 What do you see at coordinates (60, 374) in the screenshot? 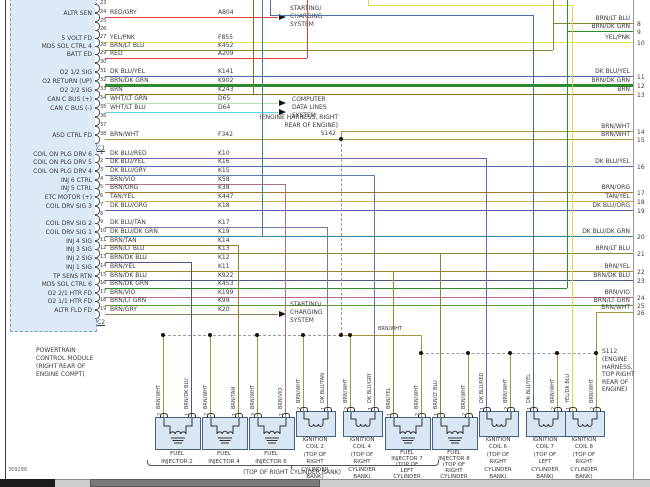
I see `pcm-caption-line: ENGINE COMPT)` at bounding box center [60, 374].